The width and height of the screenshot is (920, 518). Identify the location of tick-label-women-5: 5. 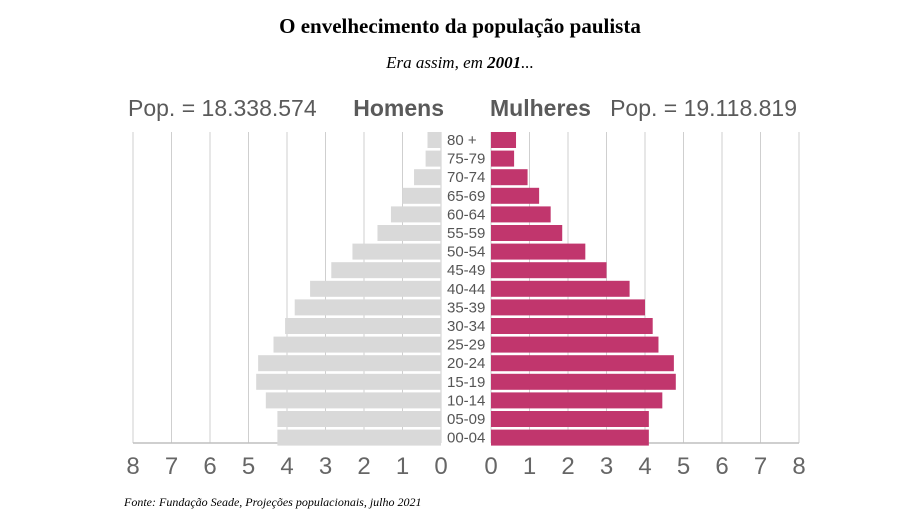
(683, 466).